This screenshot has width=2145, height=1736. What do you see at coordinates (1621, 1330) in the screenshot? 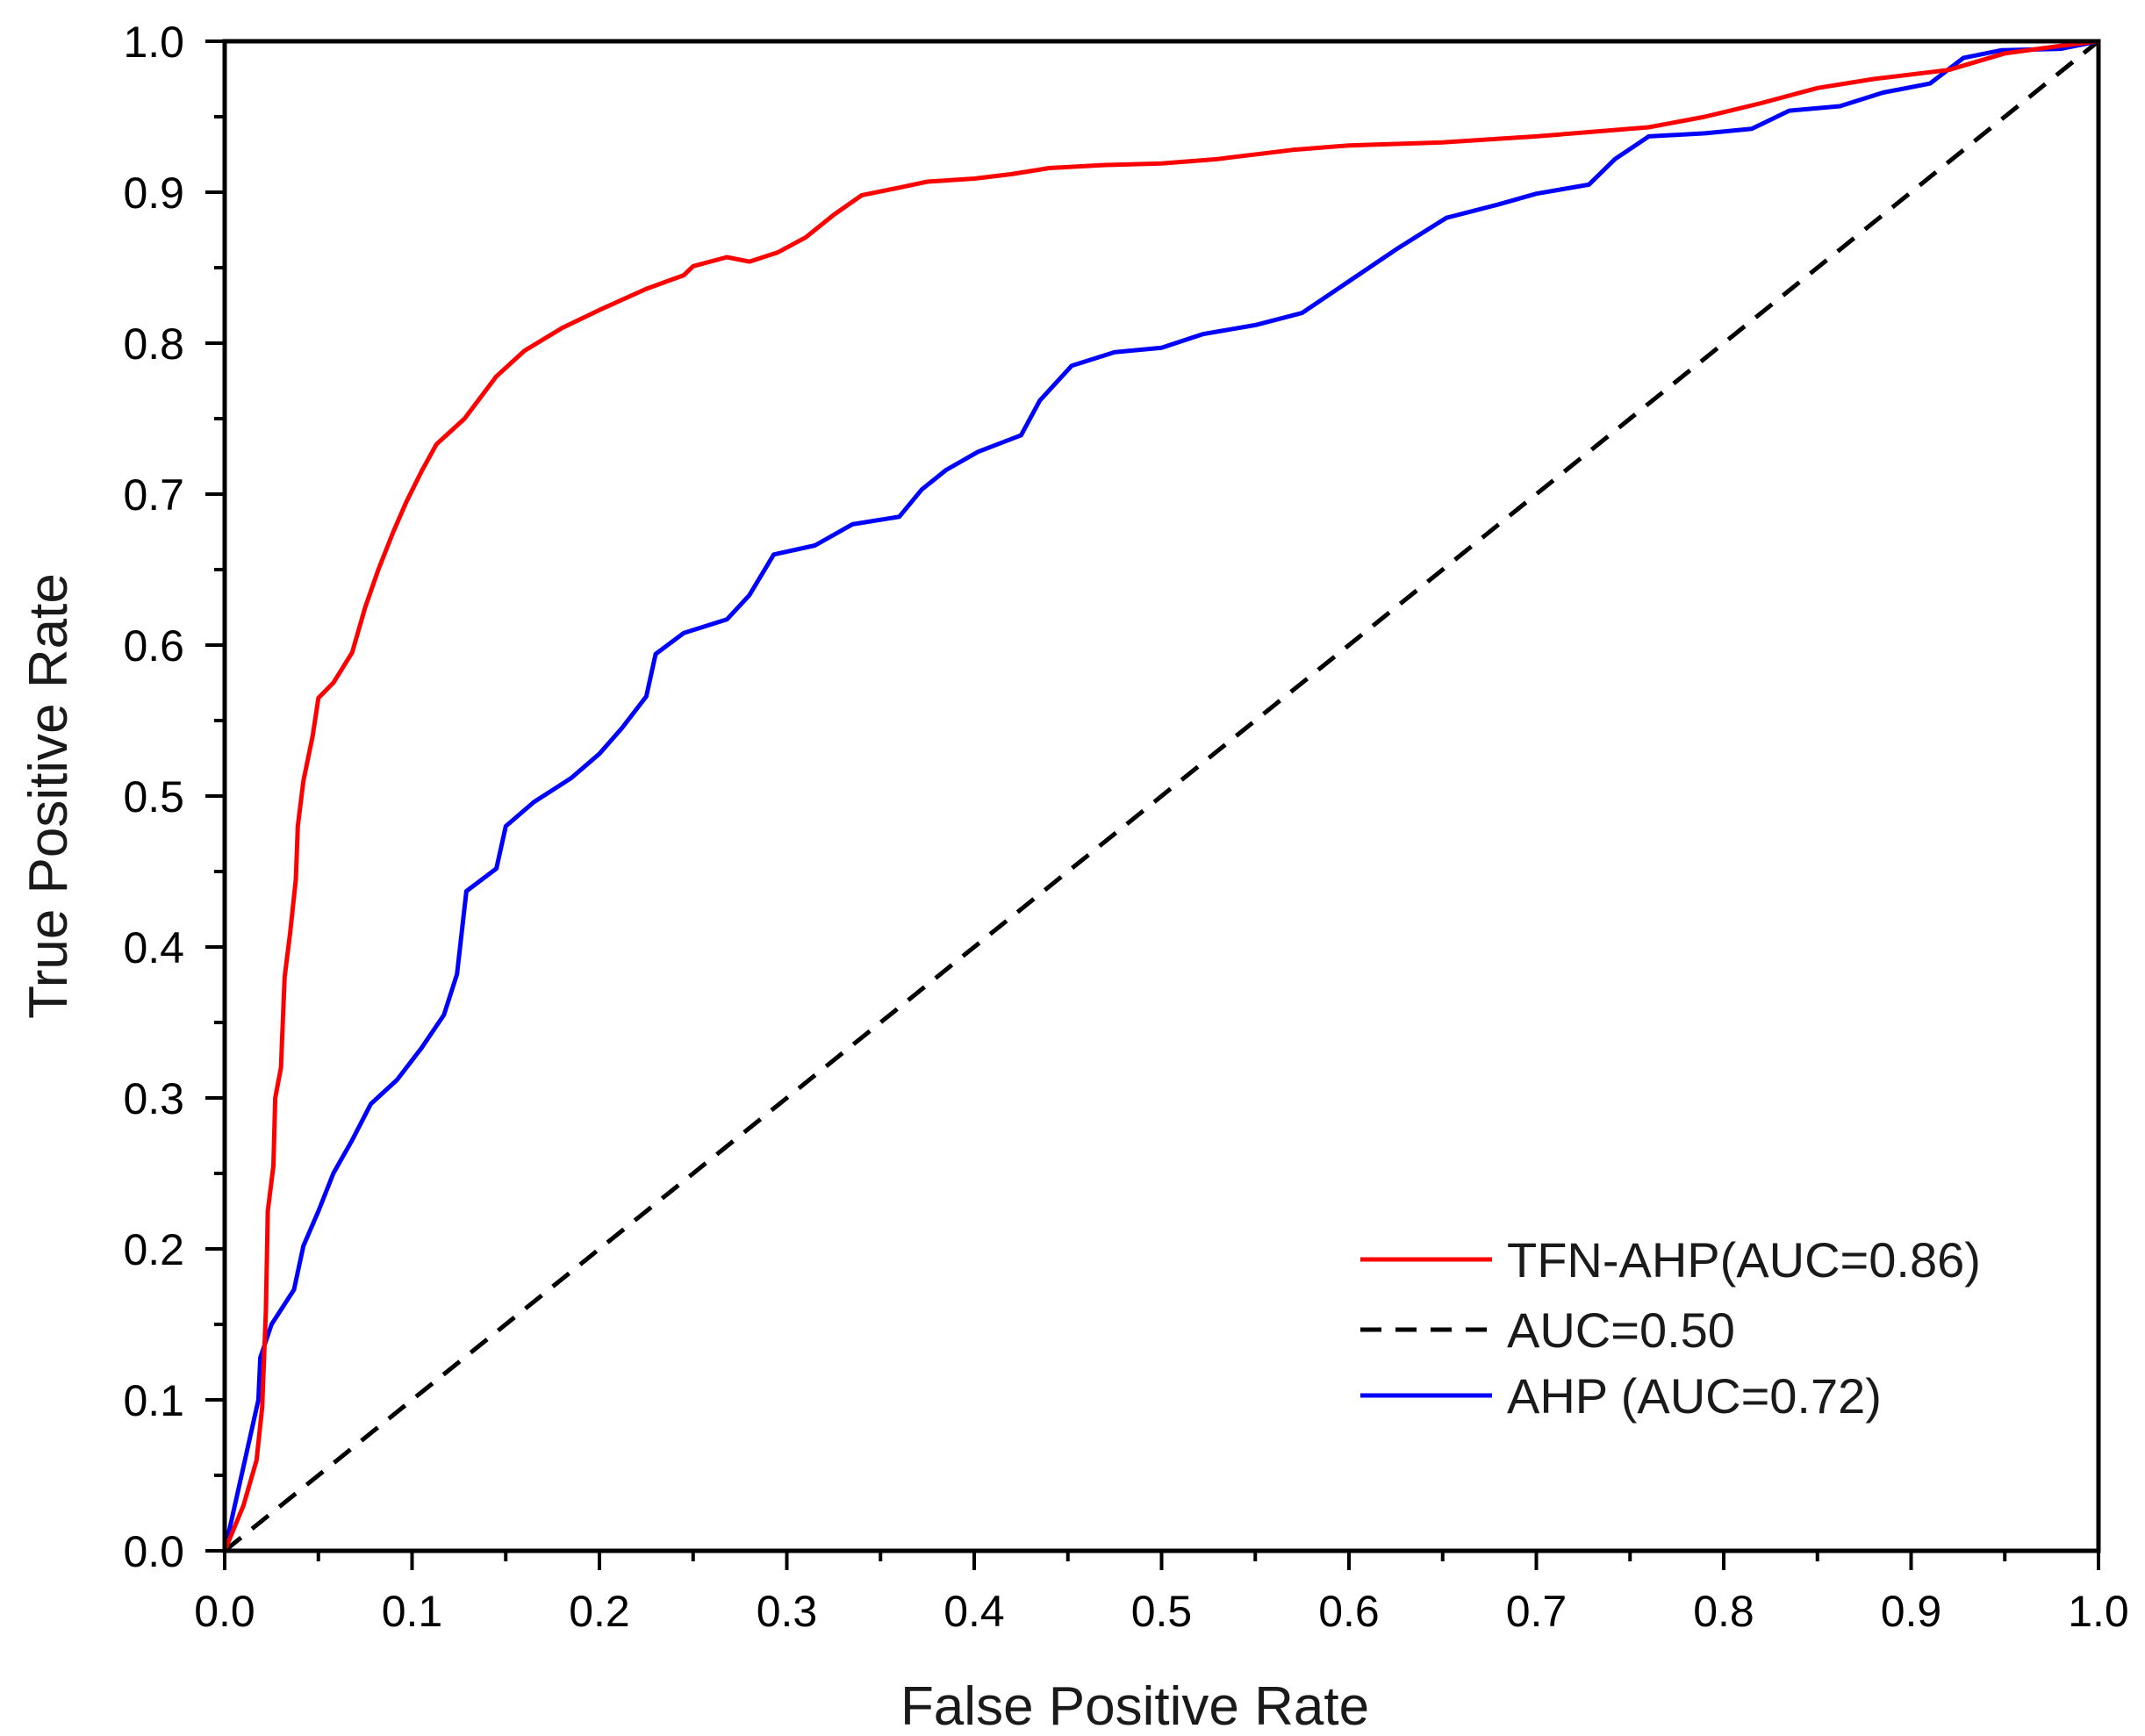
I see `legend-label-1: AUC=0.50` at bounding box center [1621, 1330].